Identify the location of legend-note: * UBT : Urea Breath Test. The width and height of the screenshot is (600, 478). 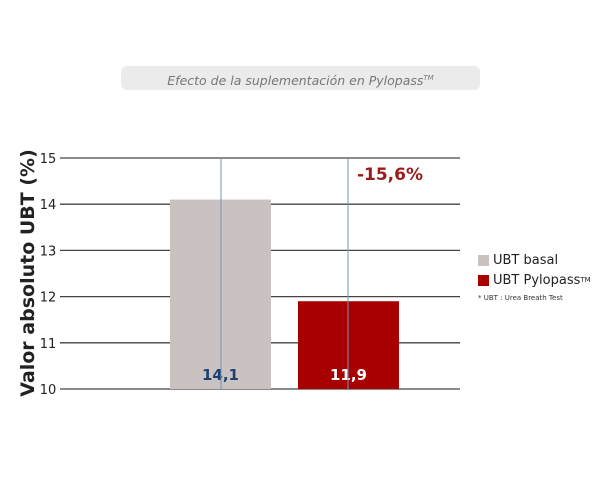
(520, 298).